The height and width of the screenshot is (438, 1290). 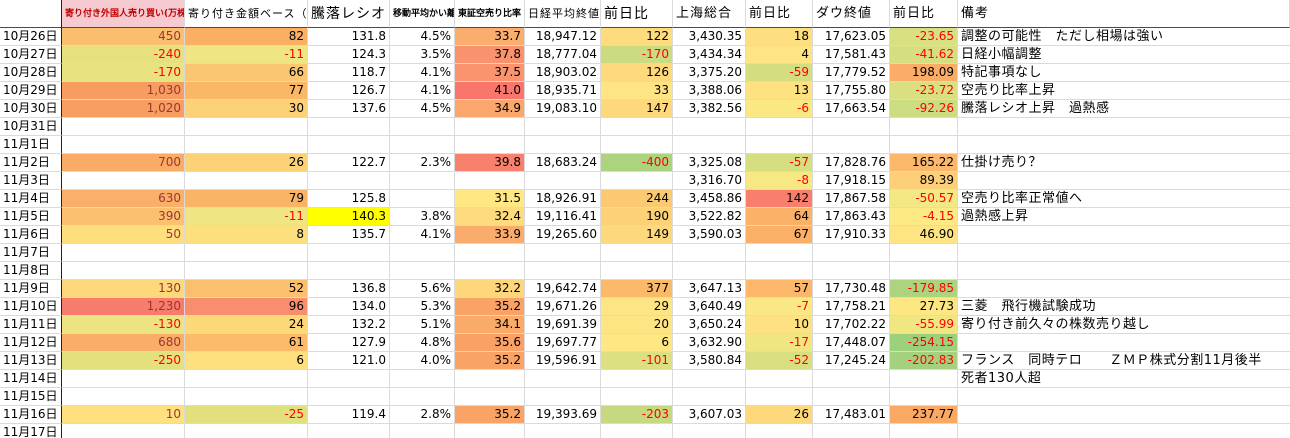 What do you see at coordinates (779, 217) in the screenshot?
I see `cell: 64` at bounding box center [779, 217].